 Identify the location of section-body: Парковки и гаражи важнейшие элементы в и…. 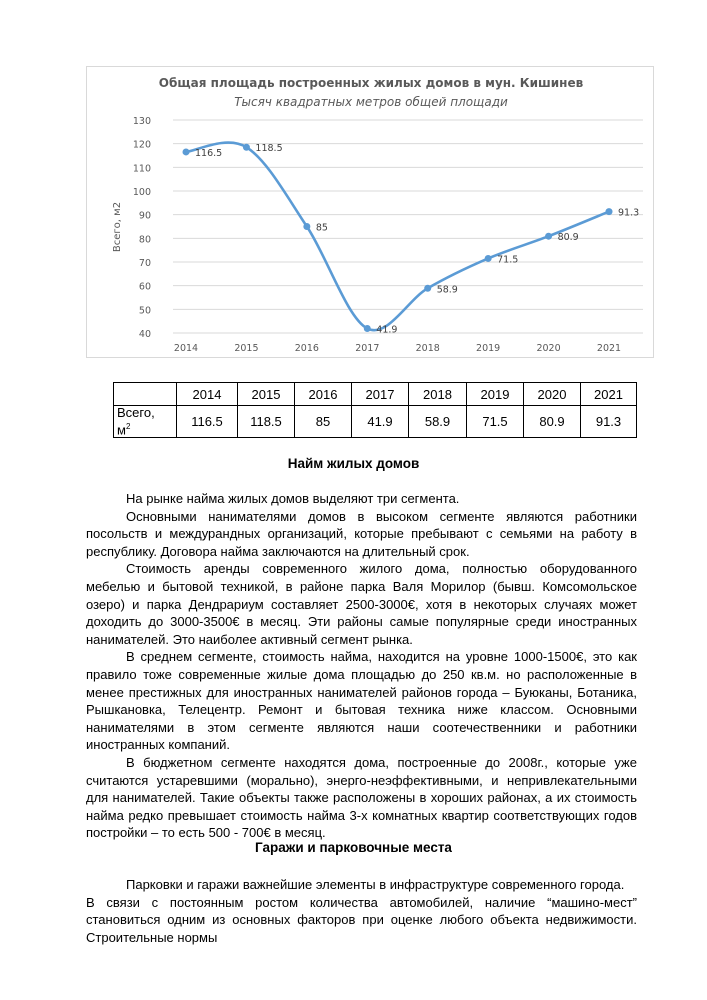
(361, 911).